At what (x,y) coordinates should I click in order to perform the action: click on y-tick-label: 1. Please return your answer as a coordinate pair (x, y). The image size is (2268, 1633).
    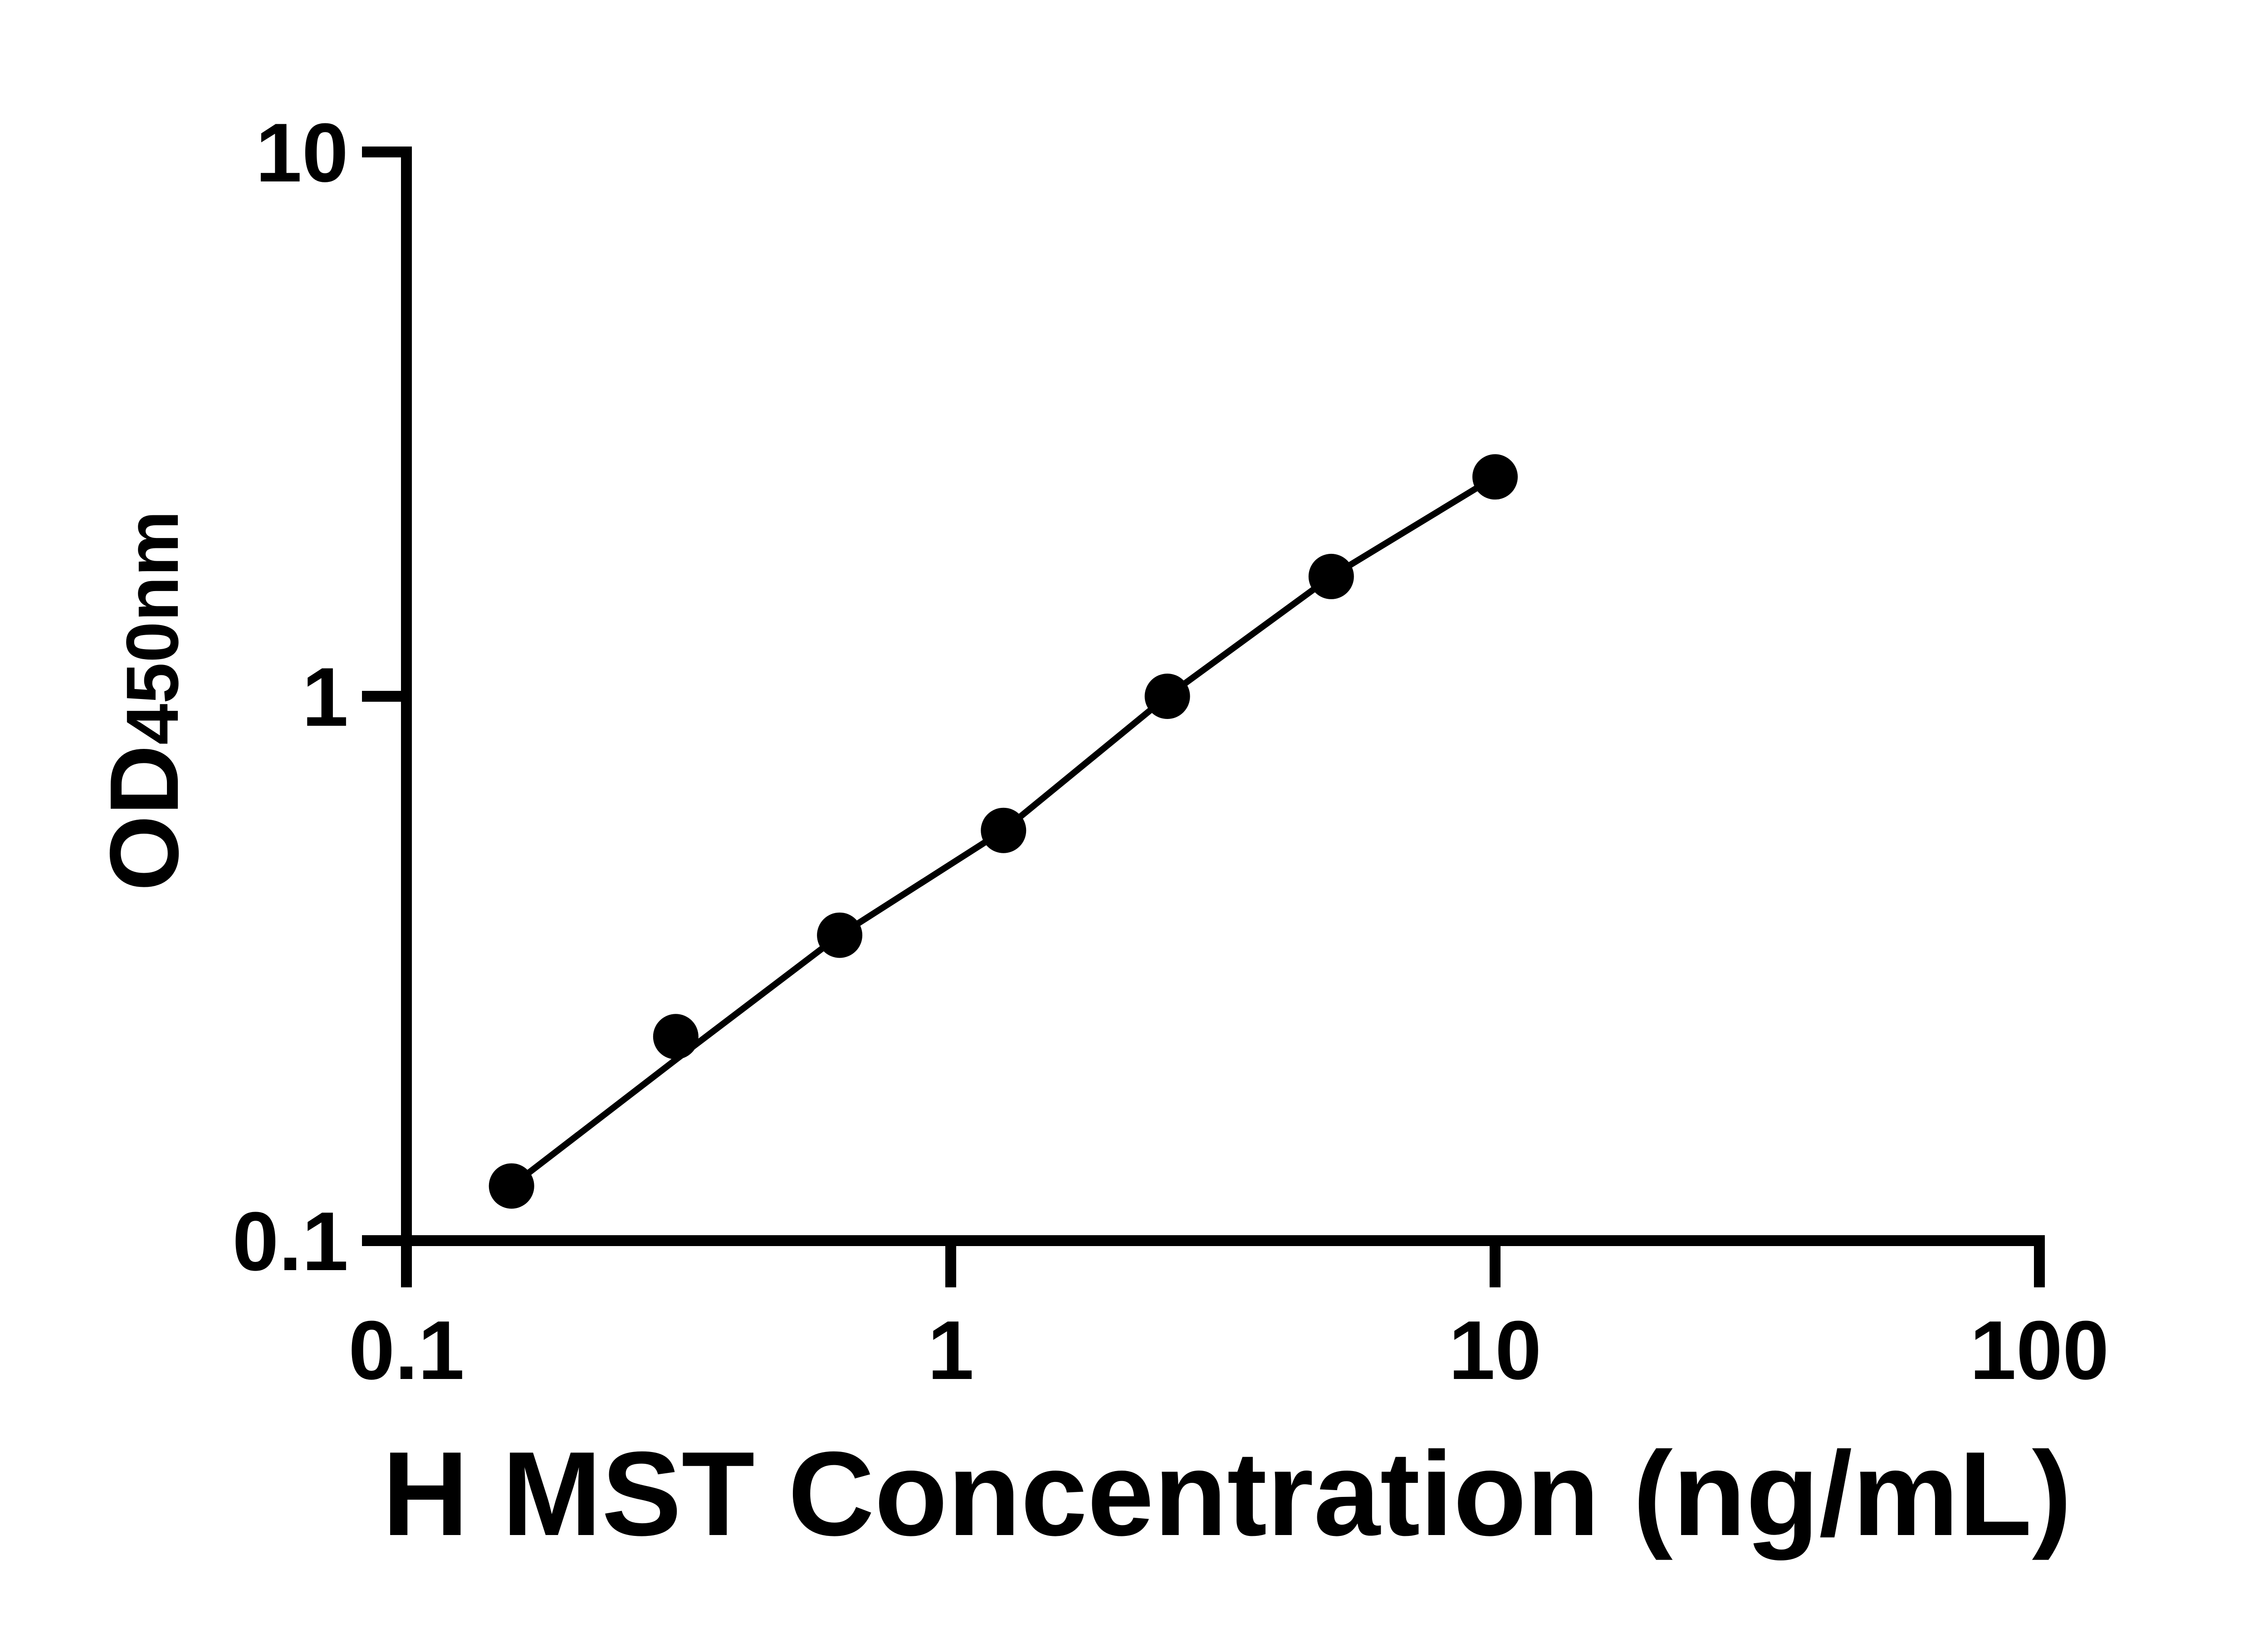
    Looking at the image, I should click on (325, 696).